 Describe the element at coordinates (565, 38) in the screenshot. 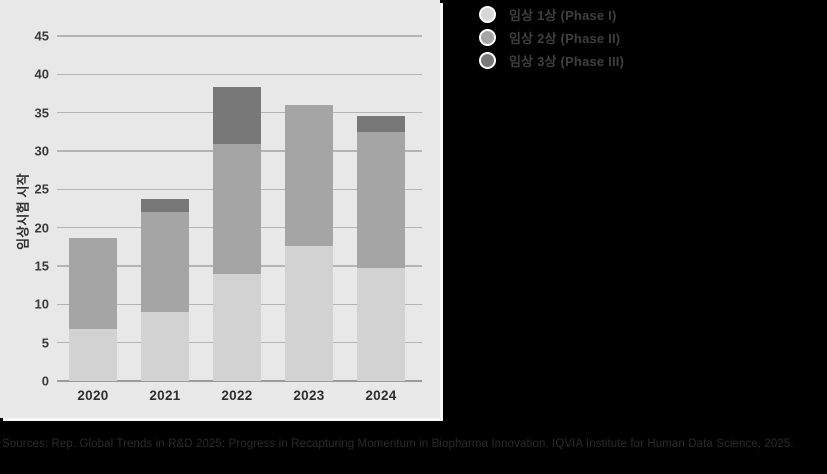

I see `legend-label-phase2: 임상 2상 (Phase II)` at that location.